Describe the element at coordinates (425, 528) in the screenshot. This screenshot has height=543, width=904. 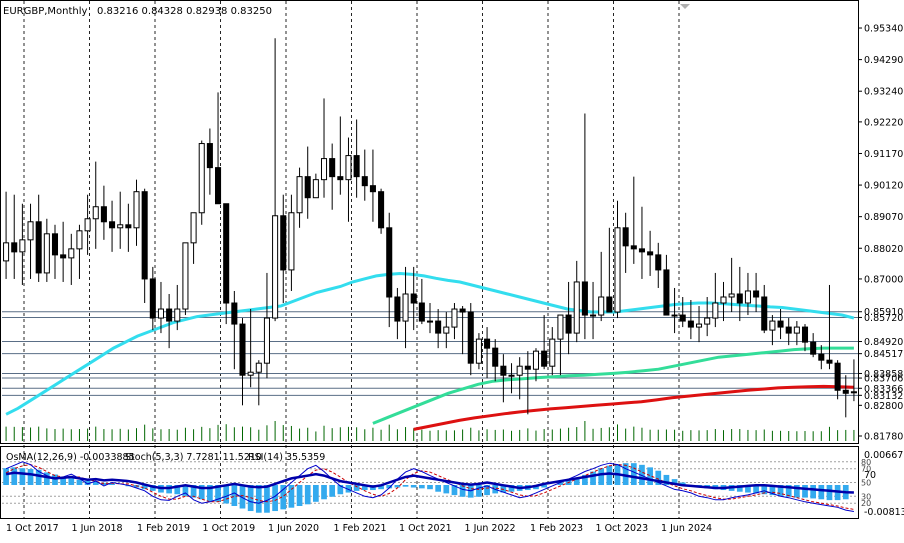
I see `x-tick-label: 1 Oct 2021` at that location.